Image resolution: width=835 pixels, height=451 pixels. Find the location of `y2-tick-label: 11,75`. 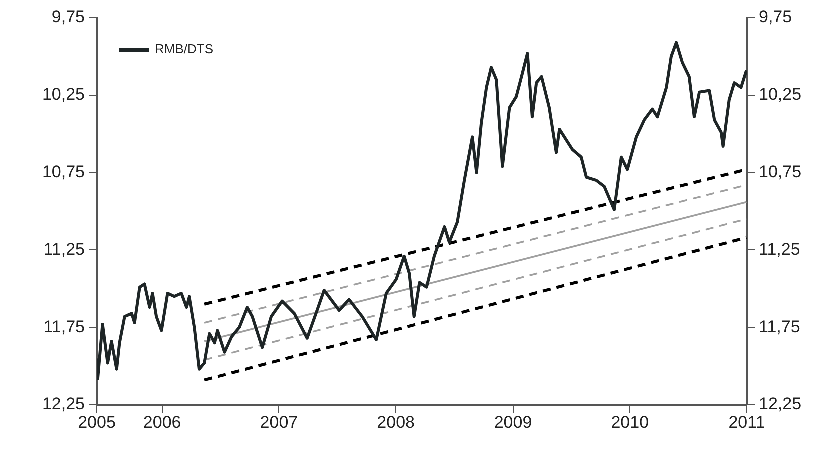

y2-tick-label: 11,75 is located at coordinates (779, 326).